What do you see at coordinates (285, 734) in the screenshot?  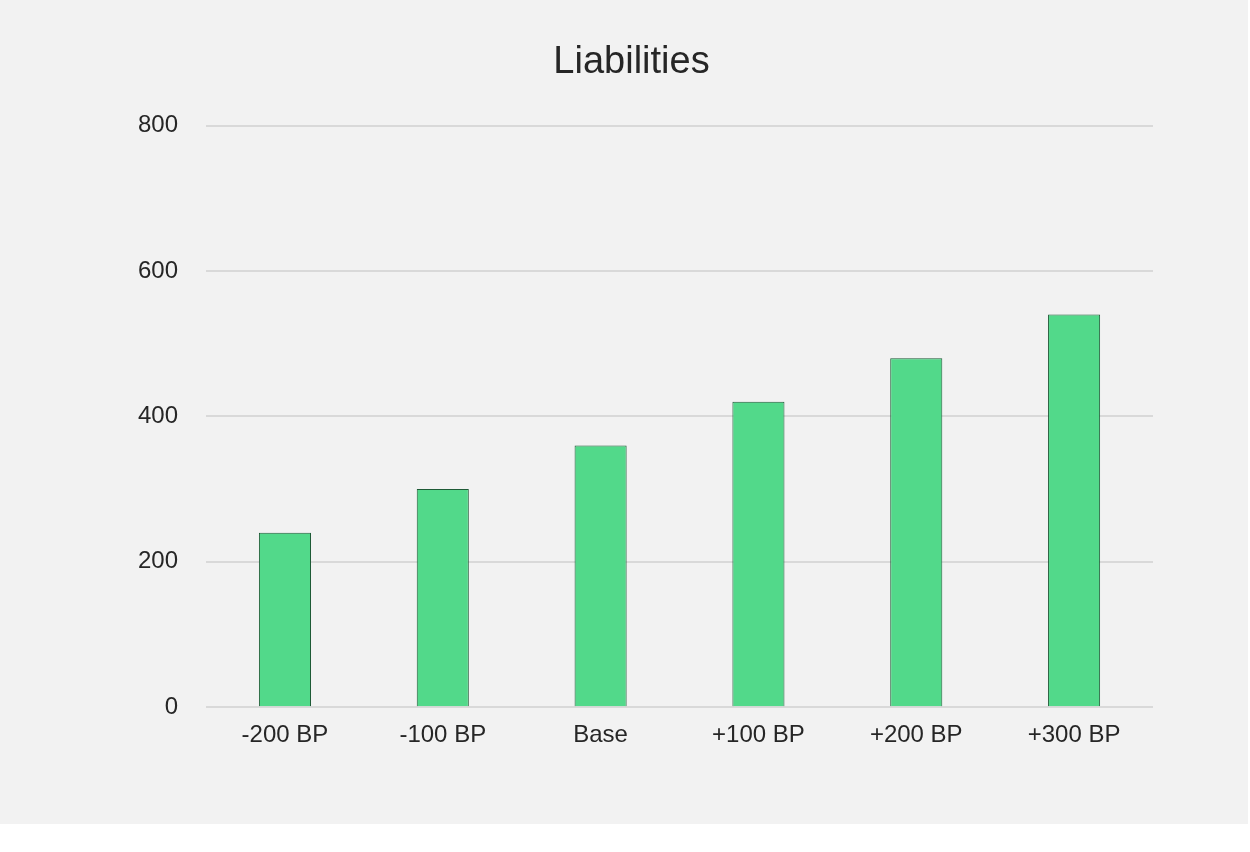 I see `x-tick-label: -200 BP` at bounding box center [285, 734].